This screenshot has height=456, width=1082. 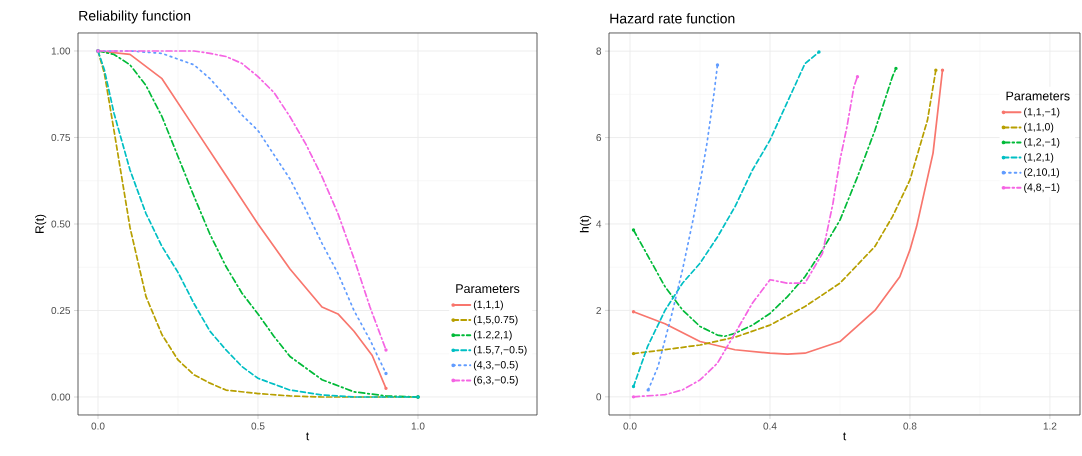 I want to click on chart-title: Hazard rate function, so click(x=672, y=18).